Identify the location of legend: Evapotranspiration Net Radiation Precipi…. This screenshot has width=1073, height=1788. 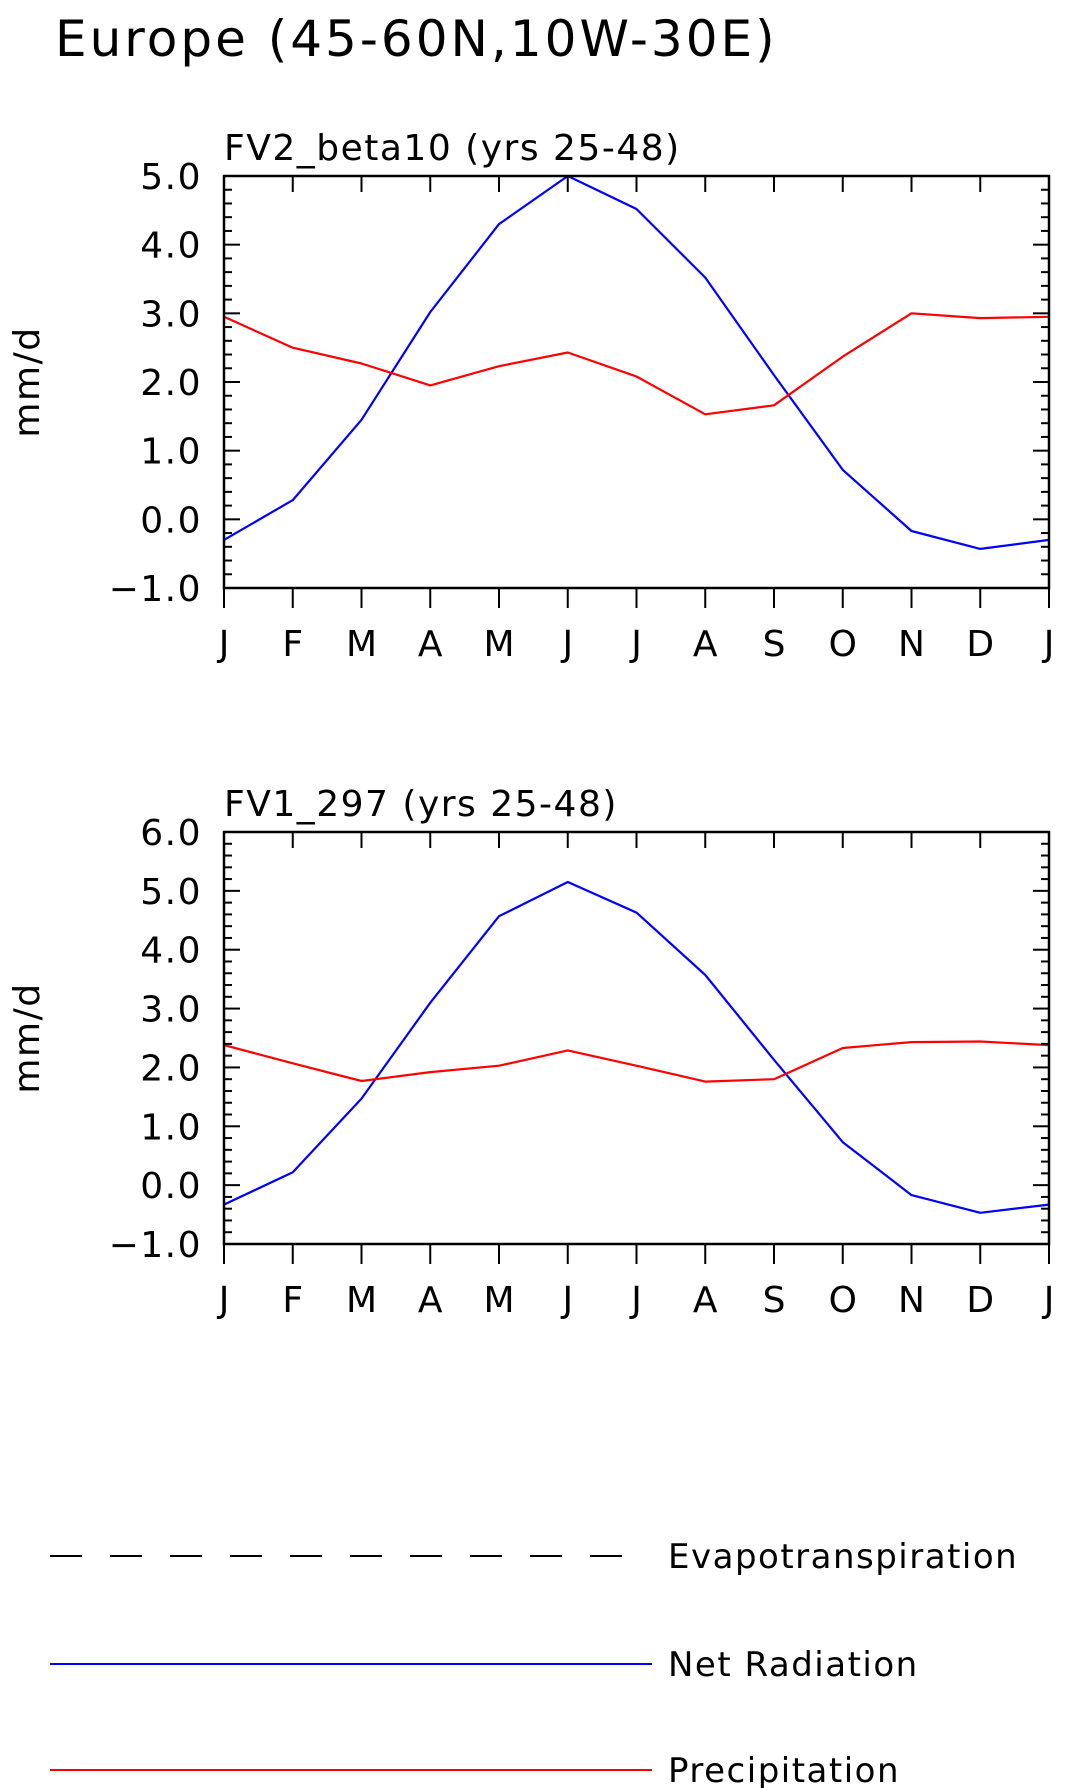
(534, 1662).